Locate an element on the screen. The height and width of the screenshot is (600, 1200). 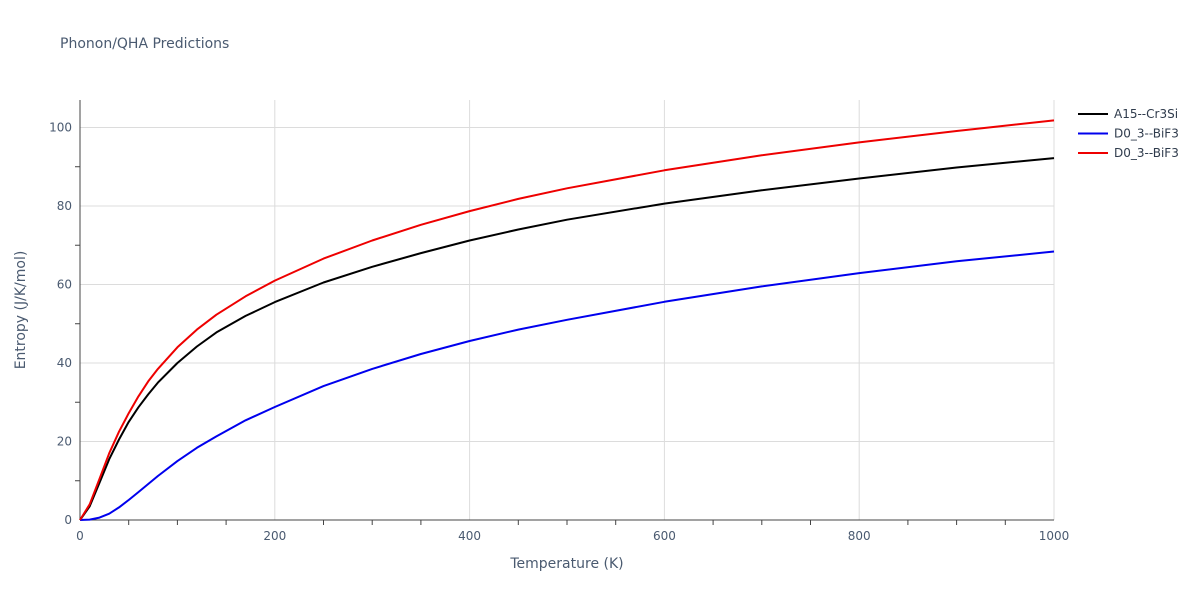
x-tick-label: 200 is located at coordinates (274, 536).